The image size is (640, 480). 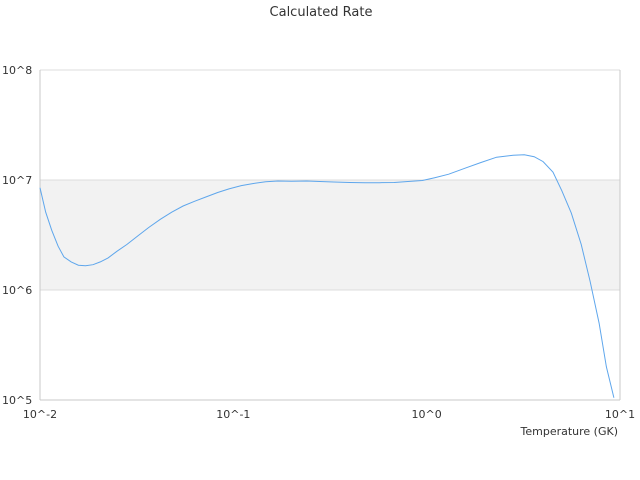 What do you see at coordinates (40, 414) in the screenshot?
I see `x-tick-label: 10^-2` at bounding box center [40, 414].